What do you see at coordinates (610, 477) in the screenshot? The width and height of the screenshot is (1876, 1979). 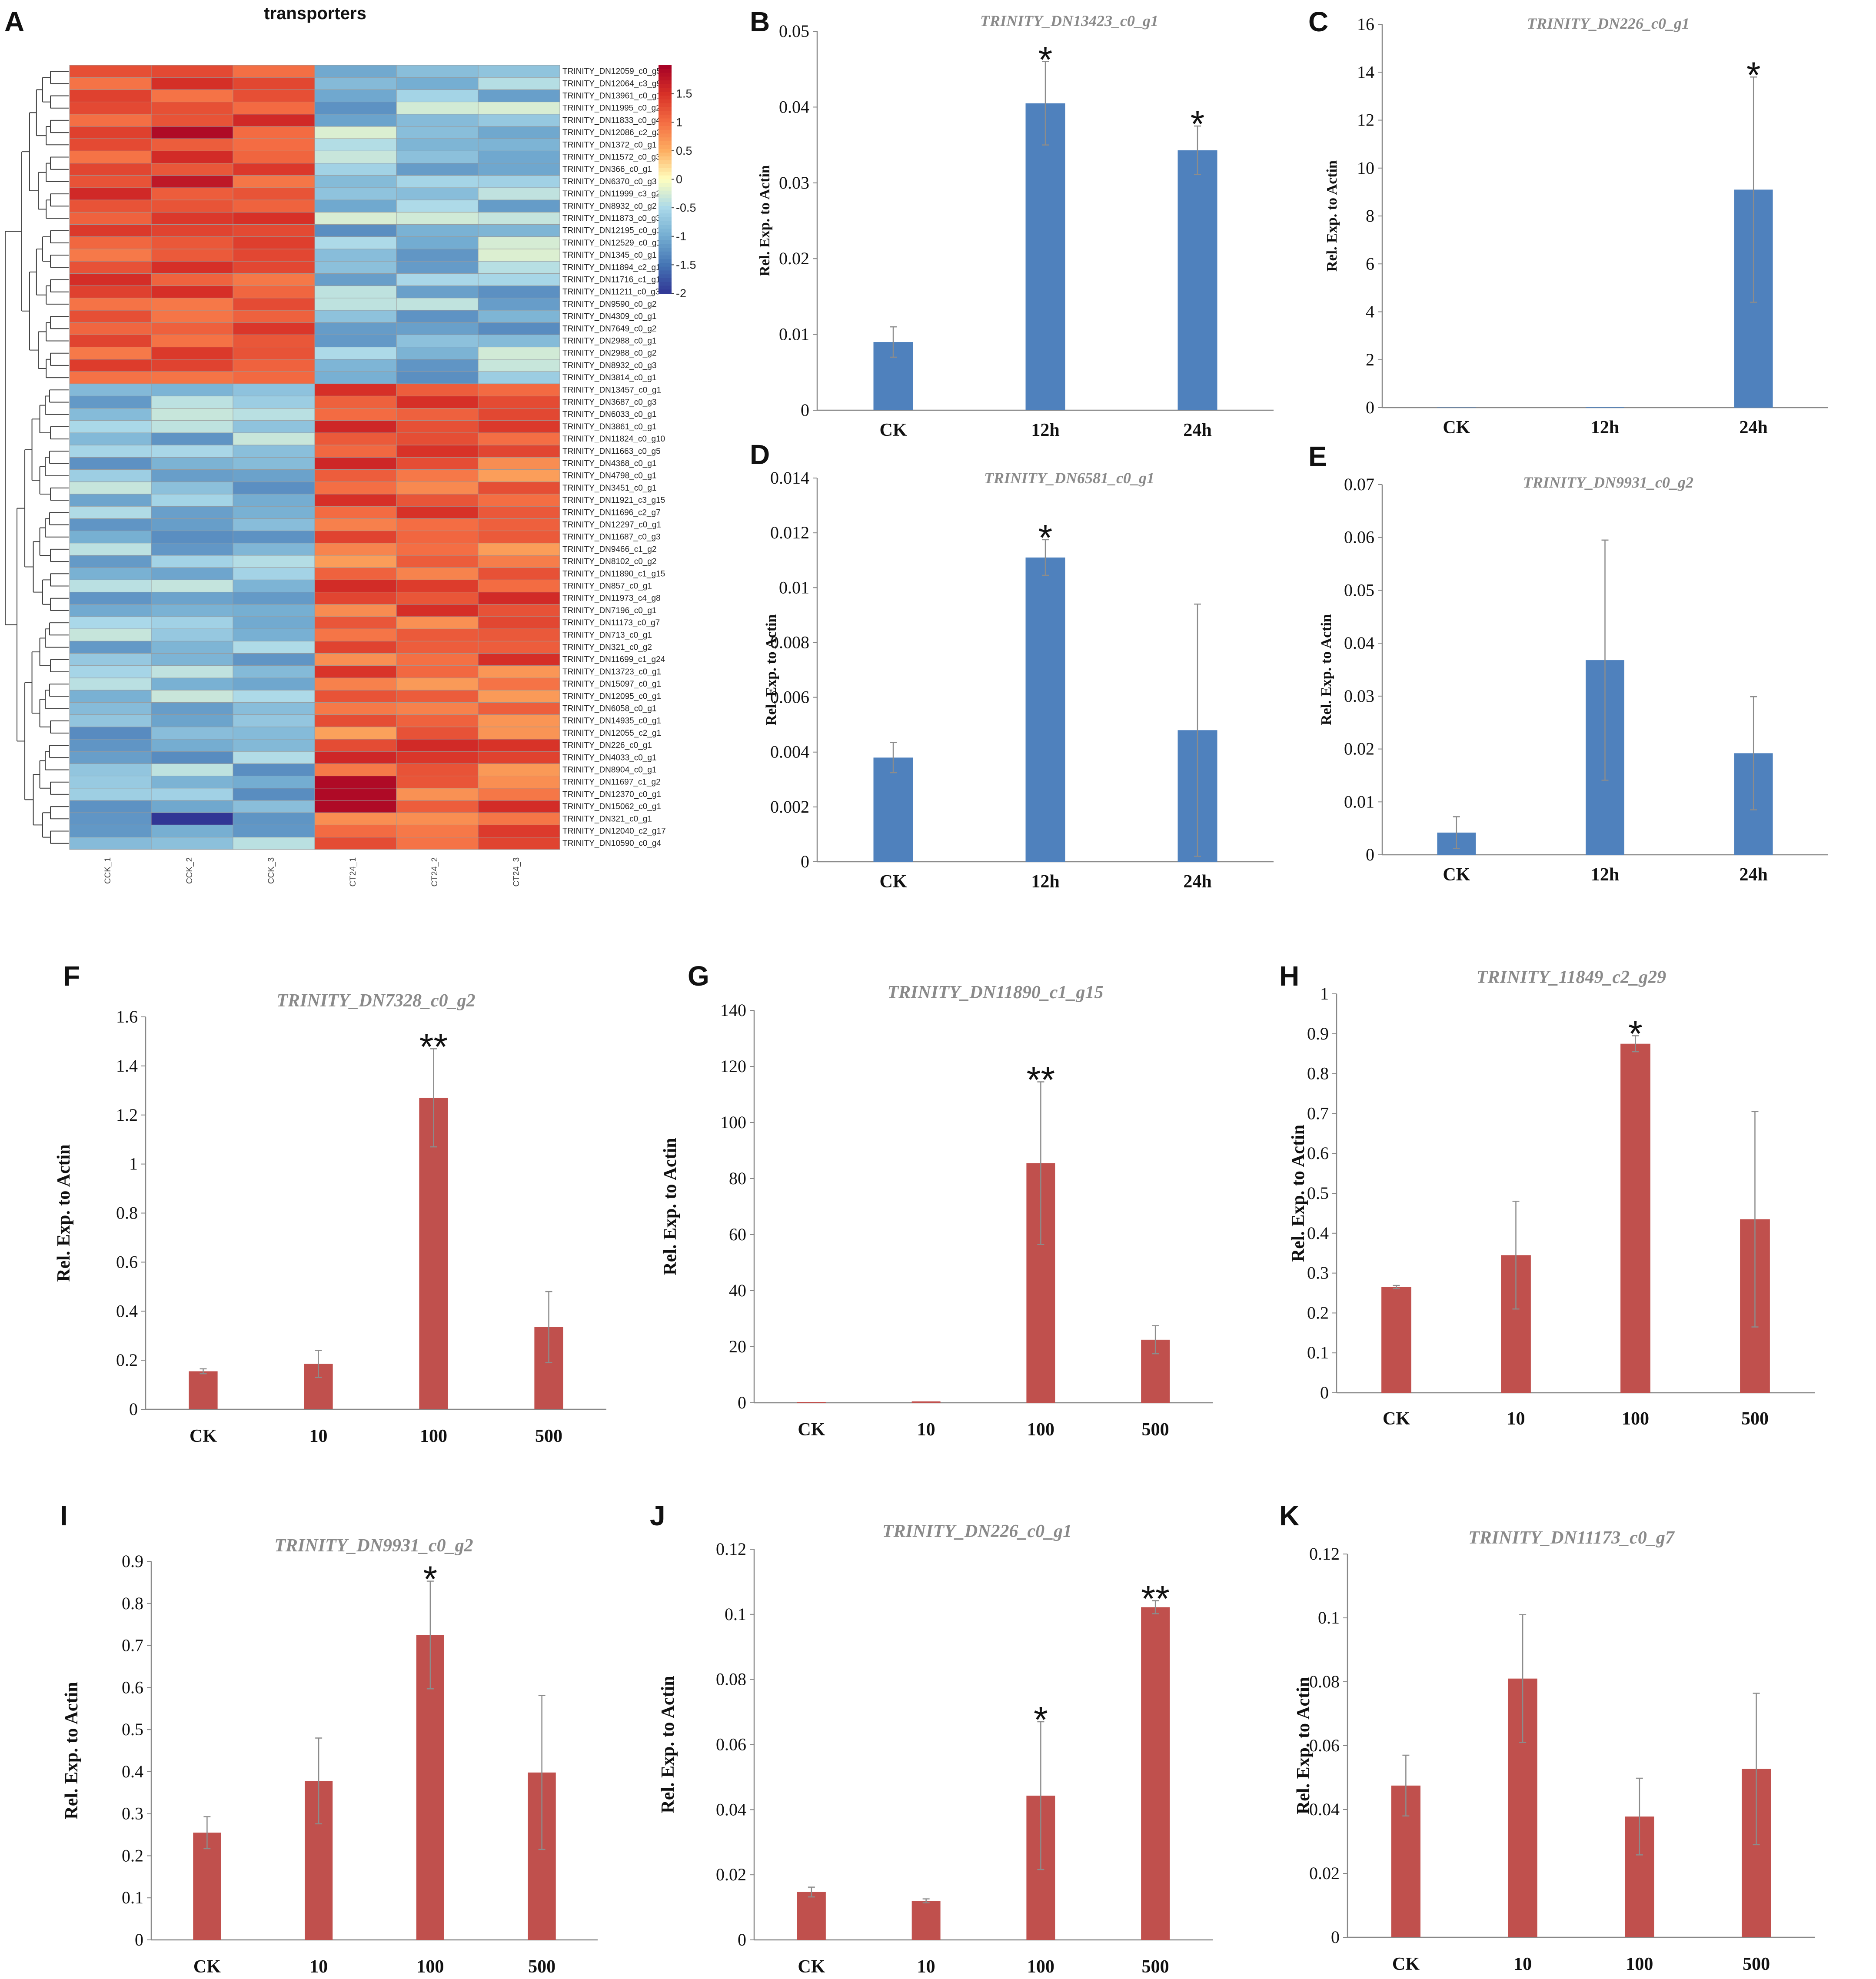 I see `heatmap-gene-label: TRINITY_DN4798_c0_g1` at bounding box center [610, 477].